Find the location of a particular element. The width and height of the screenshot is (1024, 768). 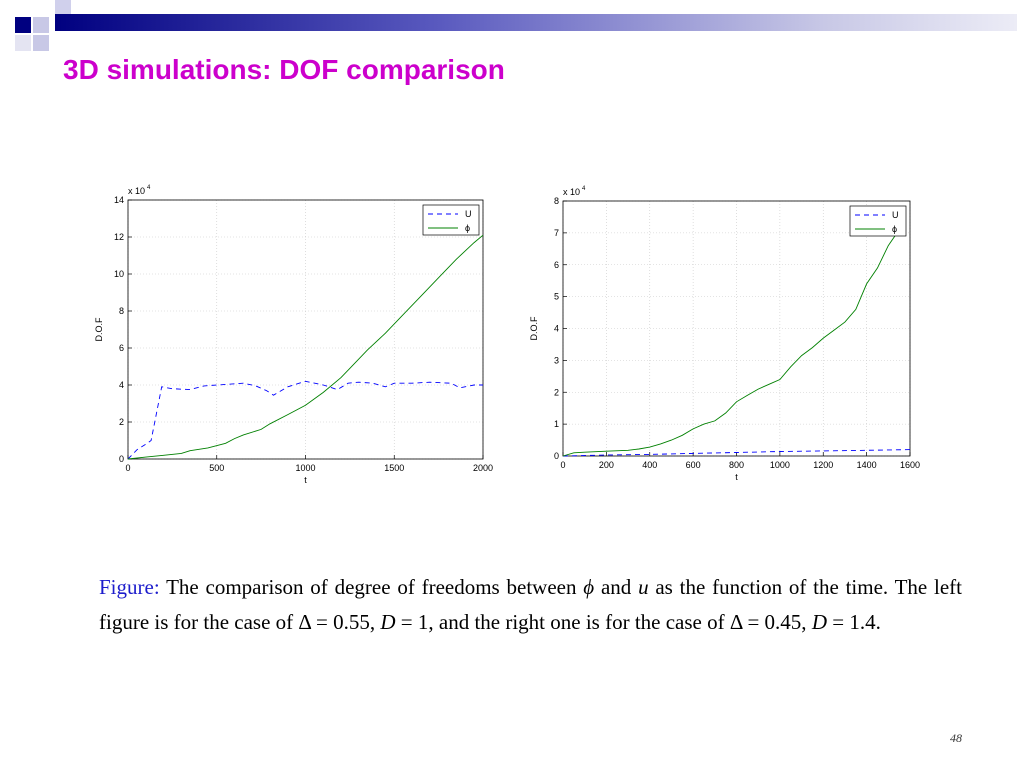

x-tick-label: 600 is located at coordinates (693, 465).